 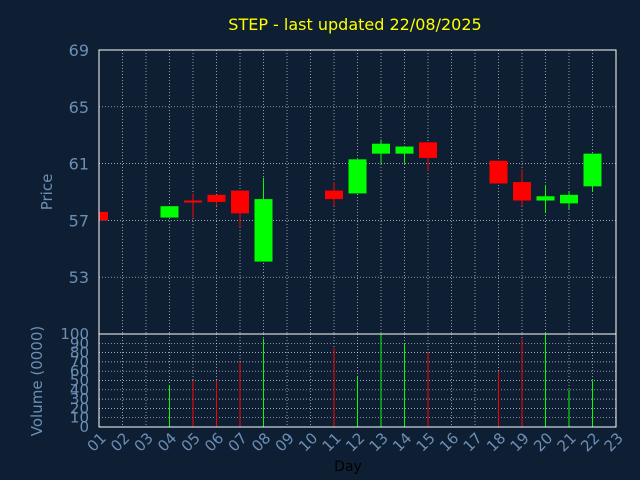 I want to click on volume-tick-label: 100, so click(x=74, y=334).